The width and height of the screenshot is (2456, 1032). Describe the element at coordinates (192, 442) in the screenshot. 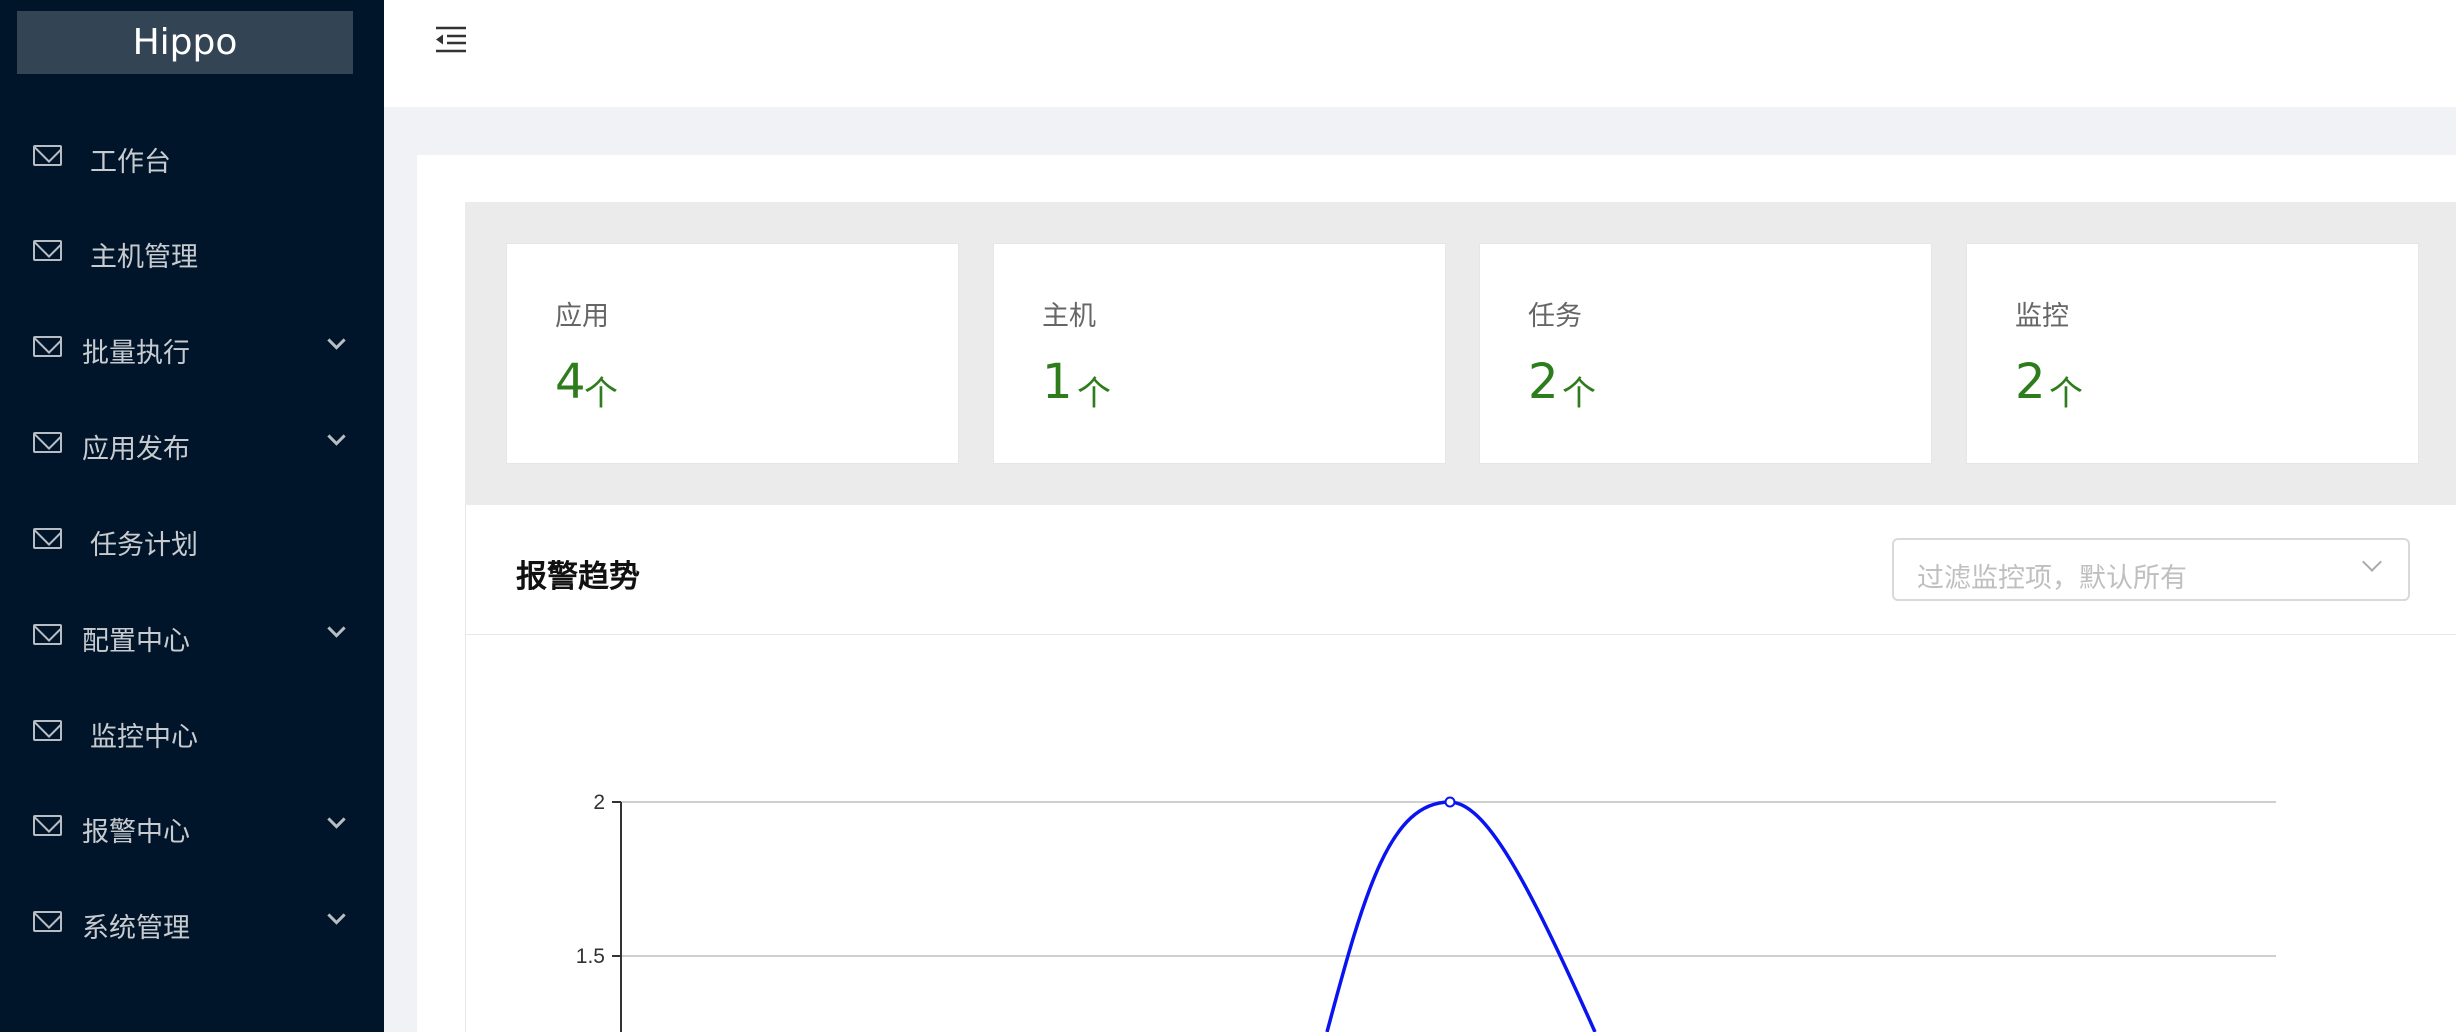

I see `sidebar-item-4: 应用发布` at that location.